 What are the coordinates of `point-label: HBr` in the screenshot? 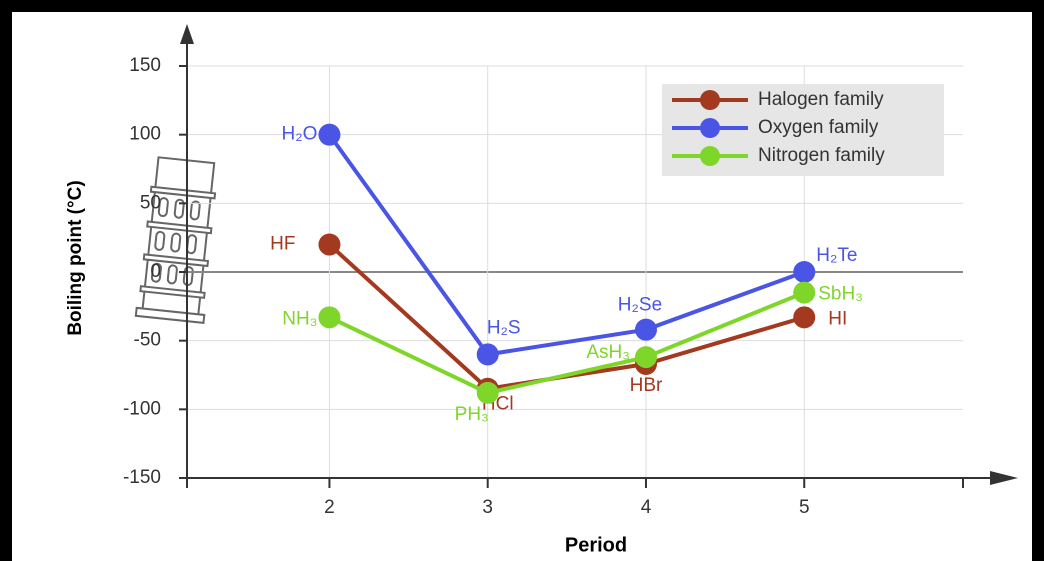 It's located at (646, 385).